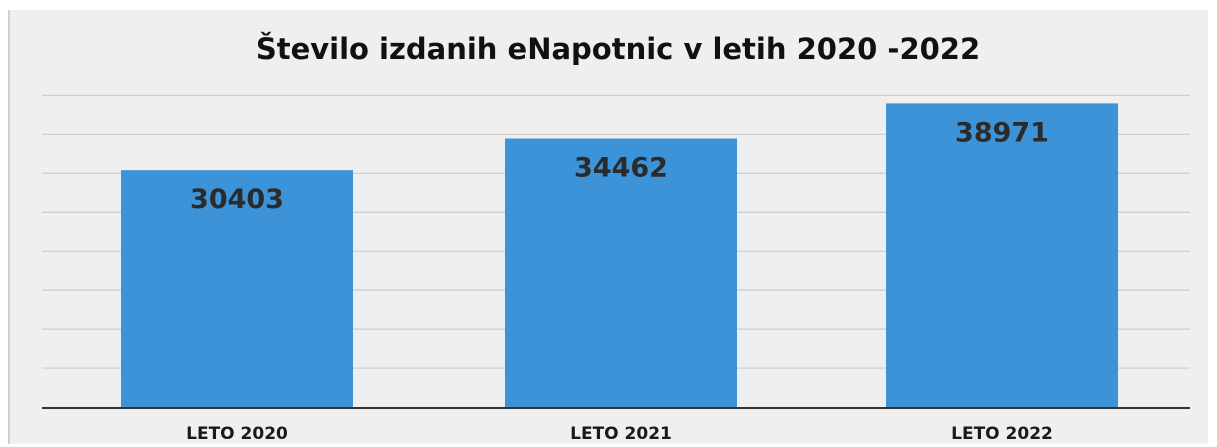  Describe the element at coordinates (237, 199) in the screenshot. I see `data-label-1: 30403` at that location.